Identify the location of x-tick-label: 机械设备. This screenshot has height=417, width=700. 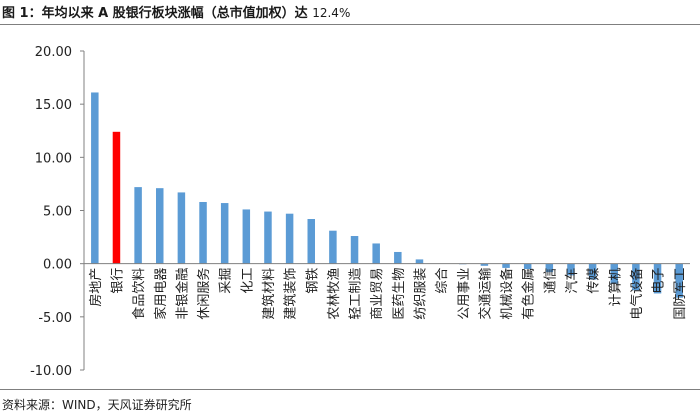
(507, 294).